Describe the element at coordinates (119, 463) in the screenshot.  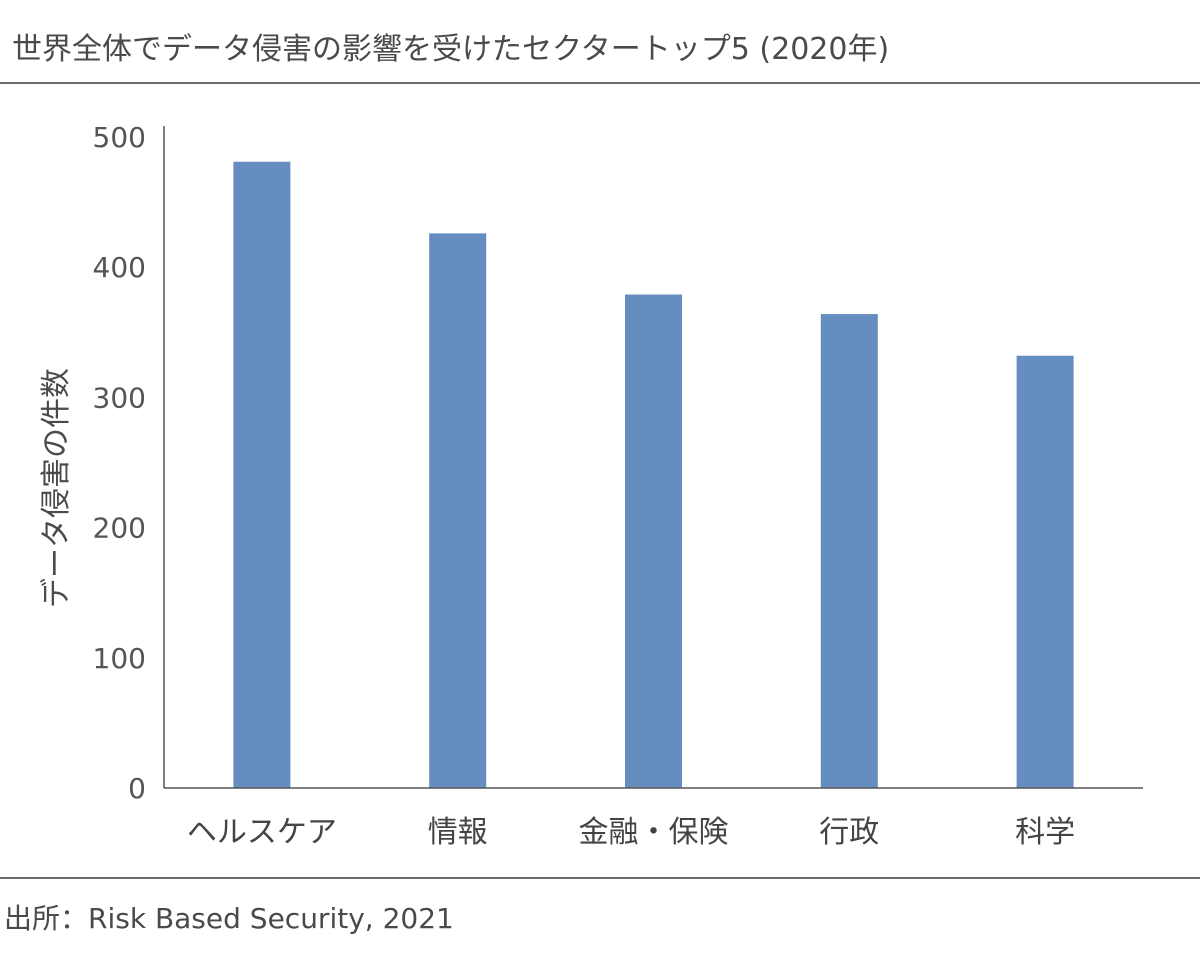
I see `y-axis-ticks: 0 100 200 300 400 500` at that location.